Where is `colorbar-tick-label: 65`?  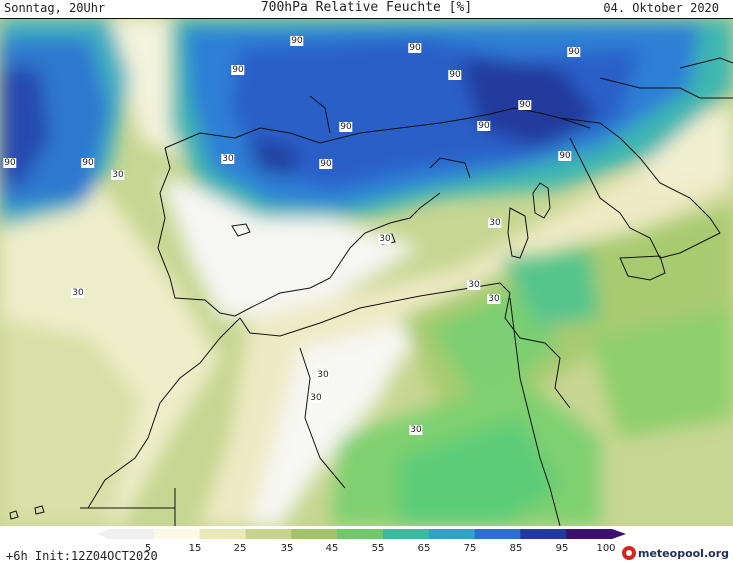 colorbar-tick-label: 65 is located at coordinates (424, 548).